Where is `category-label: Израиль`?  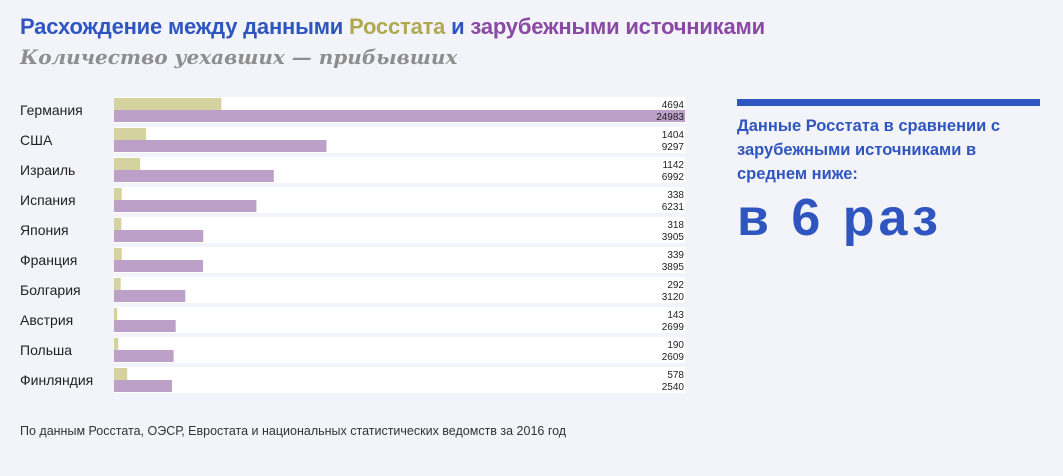 category-label: Израиль is located at coordinates (47, 170).